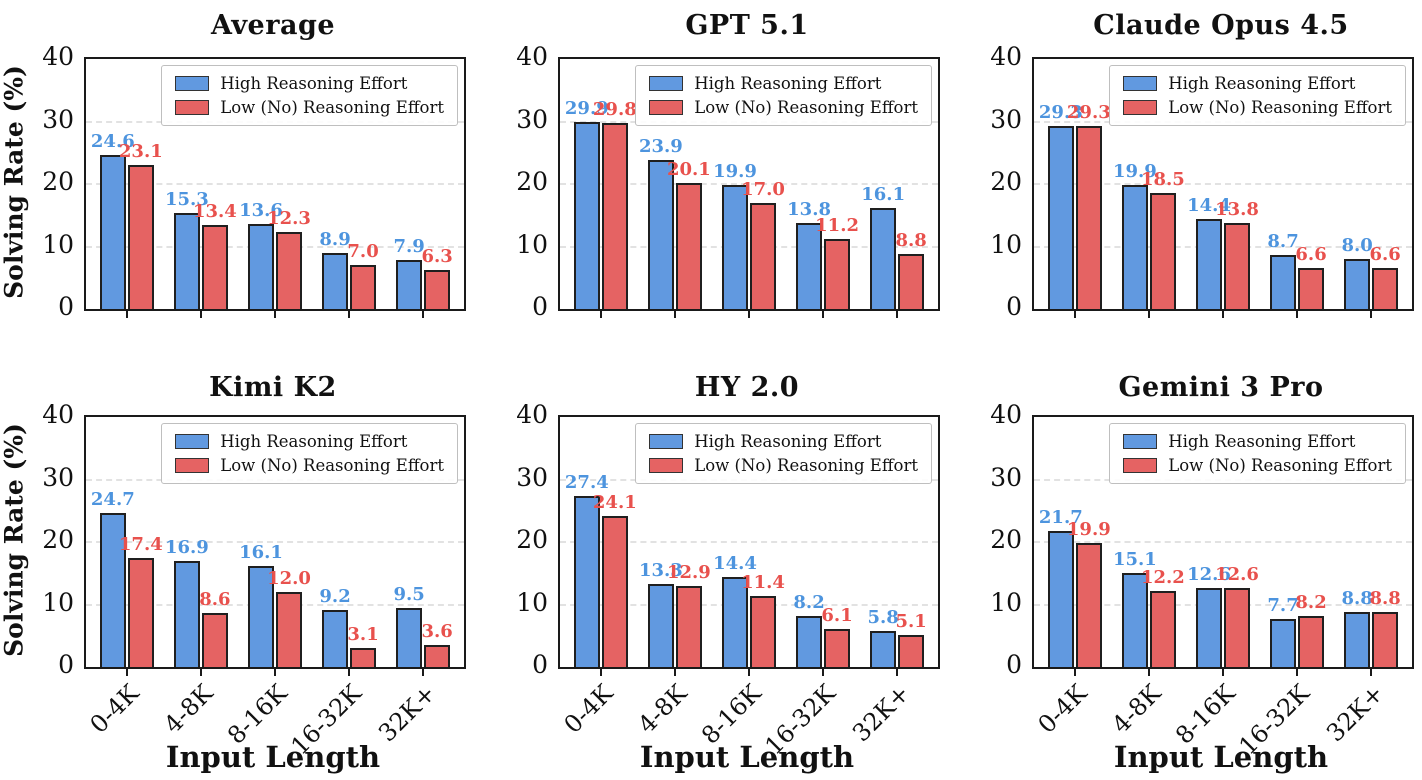 The image size is (1422, 780). Describe the element at coordinates (688, 170) in the screenshot. I see `value-label-low: 20.1` at that location.